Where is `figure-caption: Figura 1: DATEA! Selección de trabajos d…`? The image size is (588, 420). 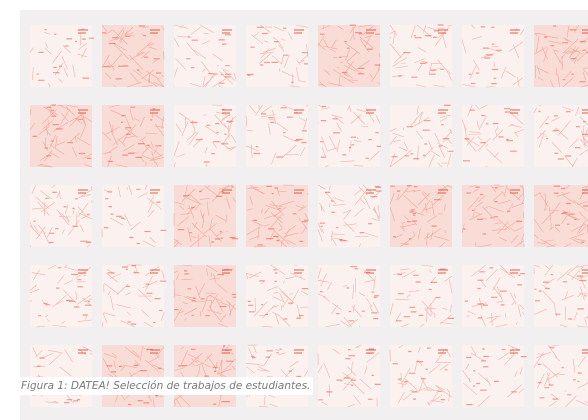 figure-caption: Figura 1: DATEA! Selección de trabajos d… is located at coordinates (166, 386).